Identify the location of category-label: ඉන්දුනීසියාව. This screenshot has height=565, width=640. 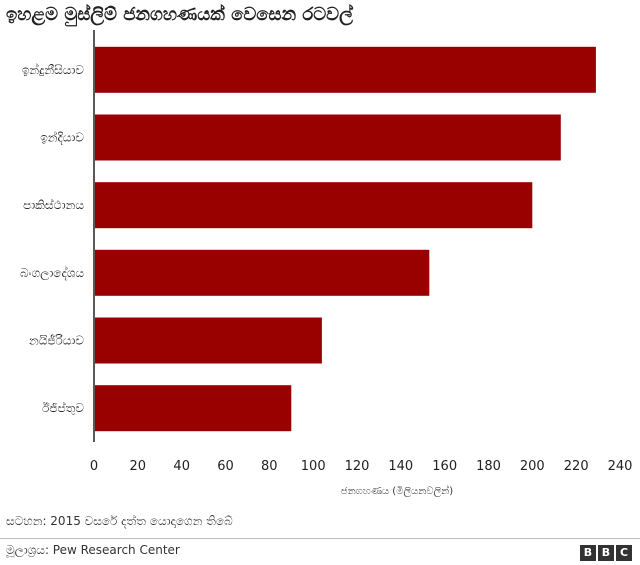
(53, 70).